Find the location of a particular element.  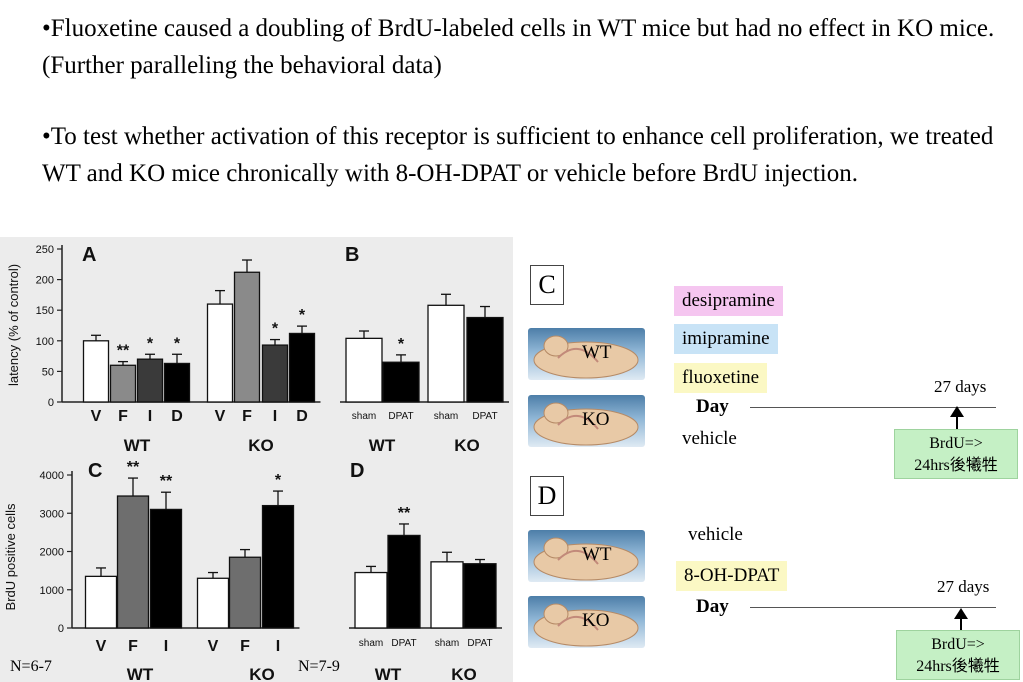

panel-c-label: C is located at coordinates (547, 285).